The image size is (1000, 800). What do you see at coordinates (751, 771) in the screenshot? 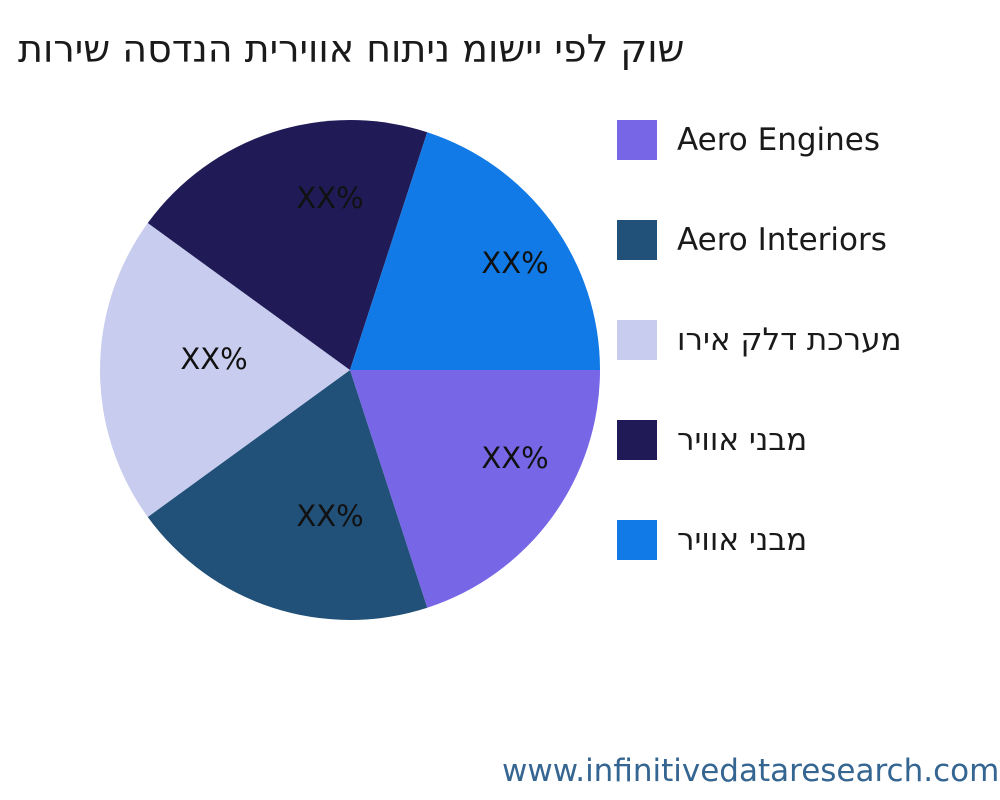
I see `watermark-link: www.infinitivedataresearch.com` at bounding box center [751, 771].